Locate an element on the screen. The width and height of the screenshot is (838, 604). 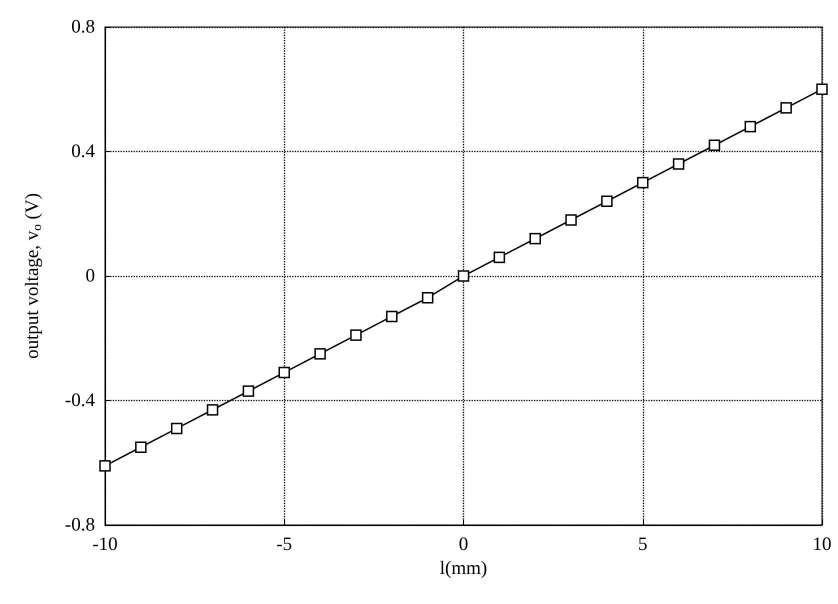
x-tick-label: 0 is located at coordinates (463, 544).